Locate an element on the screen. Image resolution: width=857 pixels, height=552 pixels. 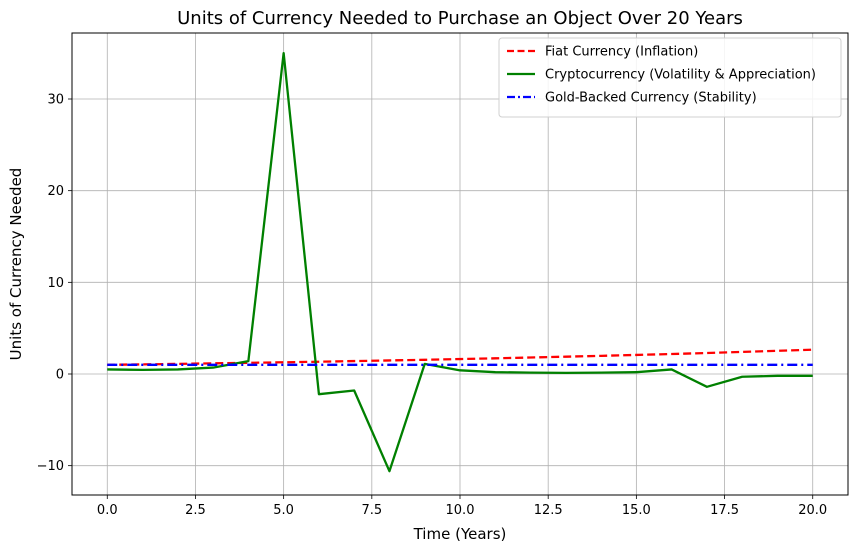
x-tick-label: 17.5 is located at coordinates (724, 510).